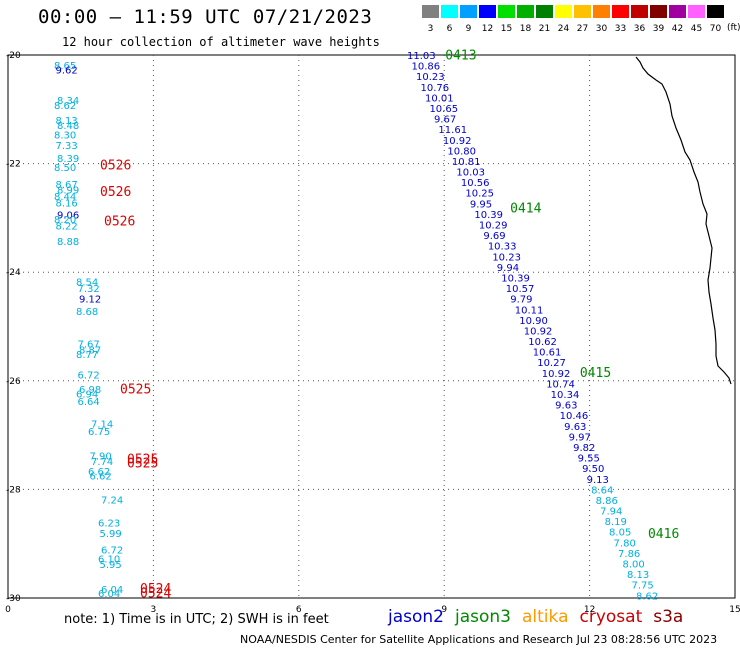 This screenshot has width=740, height=650. Describe the element at coordinates (155, 589) in the screenshot. I see `pass-time-label: 0524` at that location.